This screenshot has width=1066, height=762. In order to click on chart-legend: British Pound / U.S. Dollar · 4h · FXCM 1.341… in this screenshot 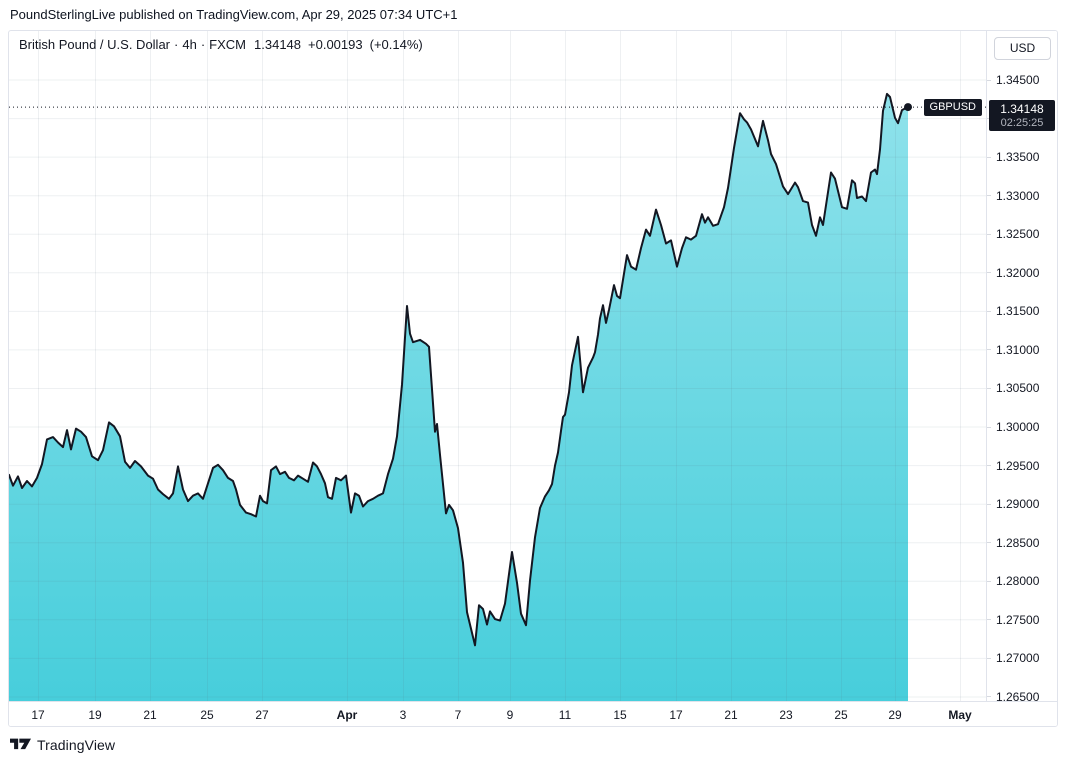, I will do `click(221, 44)`.